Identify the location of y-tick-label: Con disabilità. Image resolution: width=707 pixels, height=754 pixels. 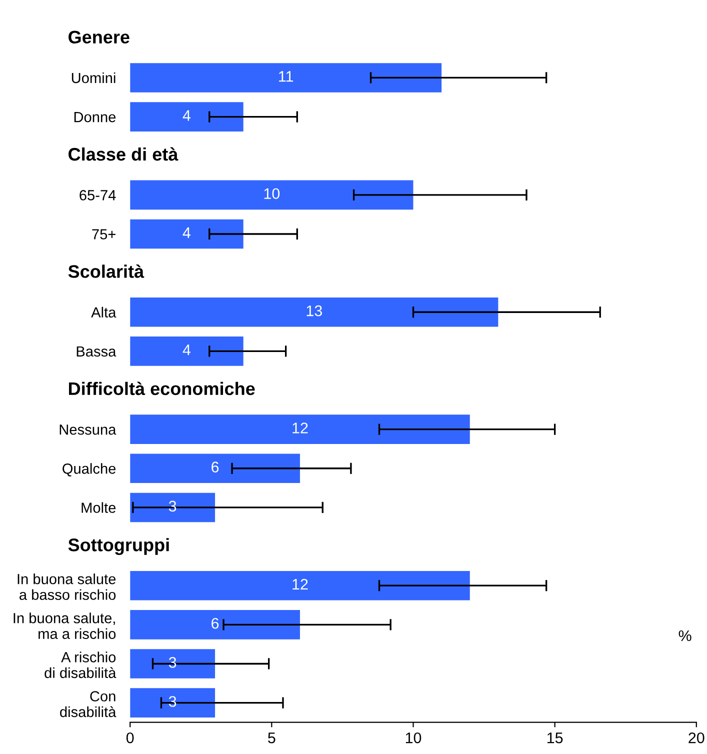
(88, 704).